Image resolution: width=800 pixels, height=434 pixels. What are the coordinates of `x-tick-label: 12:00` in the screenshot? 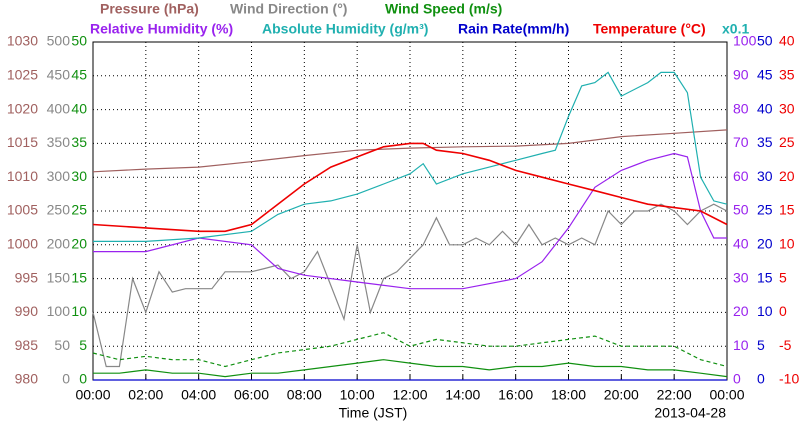 It's located at (409, 395).